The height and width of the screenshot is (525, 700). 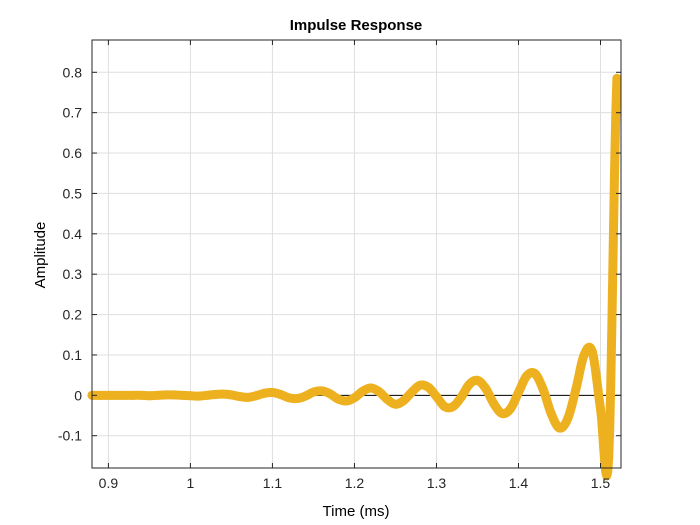 I want to click on y-tick-label: 0.6, so click(x=73, y=153).